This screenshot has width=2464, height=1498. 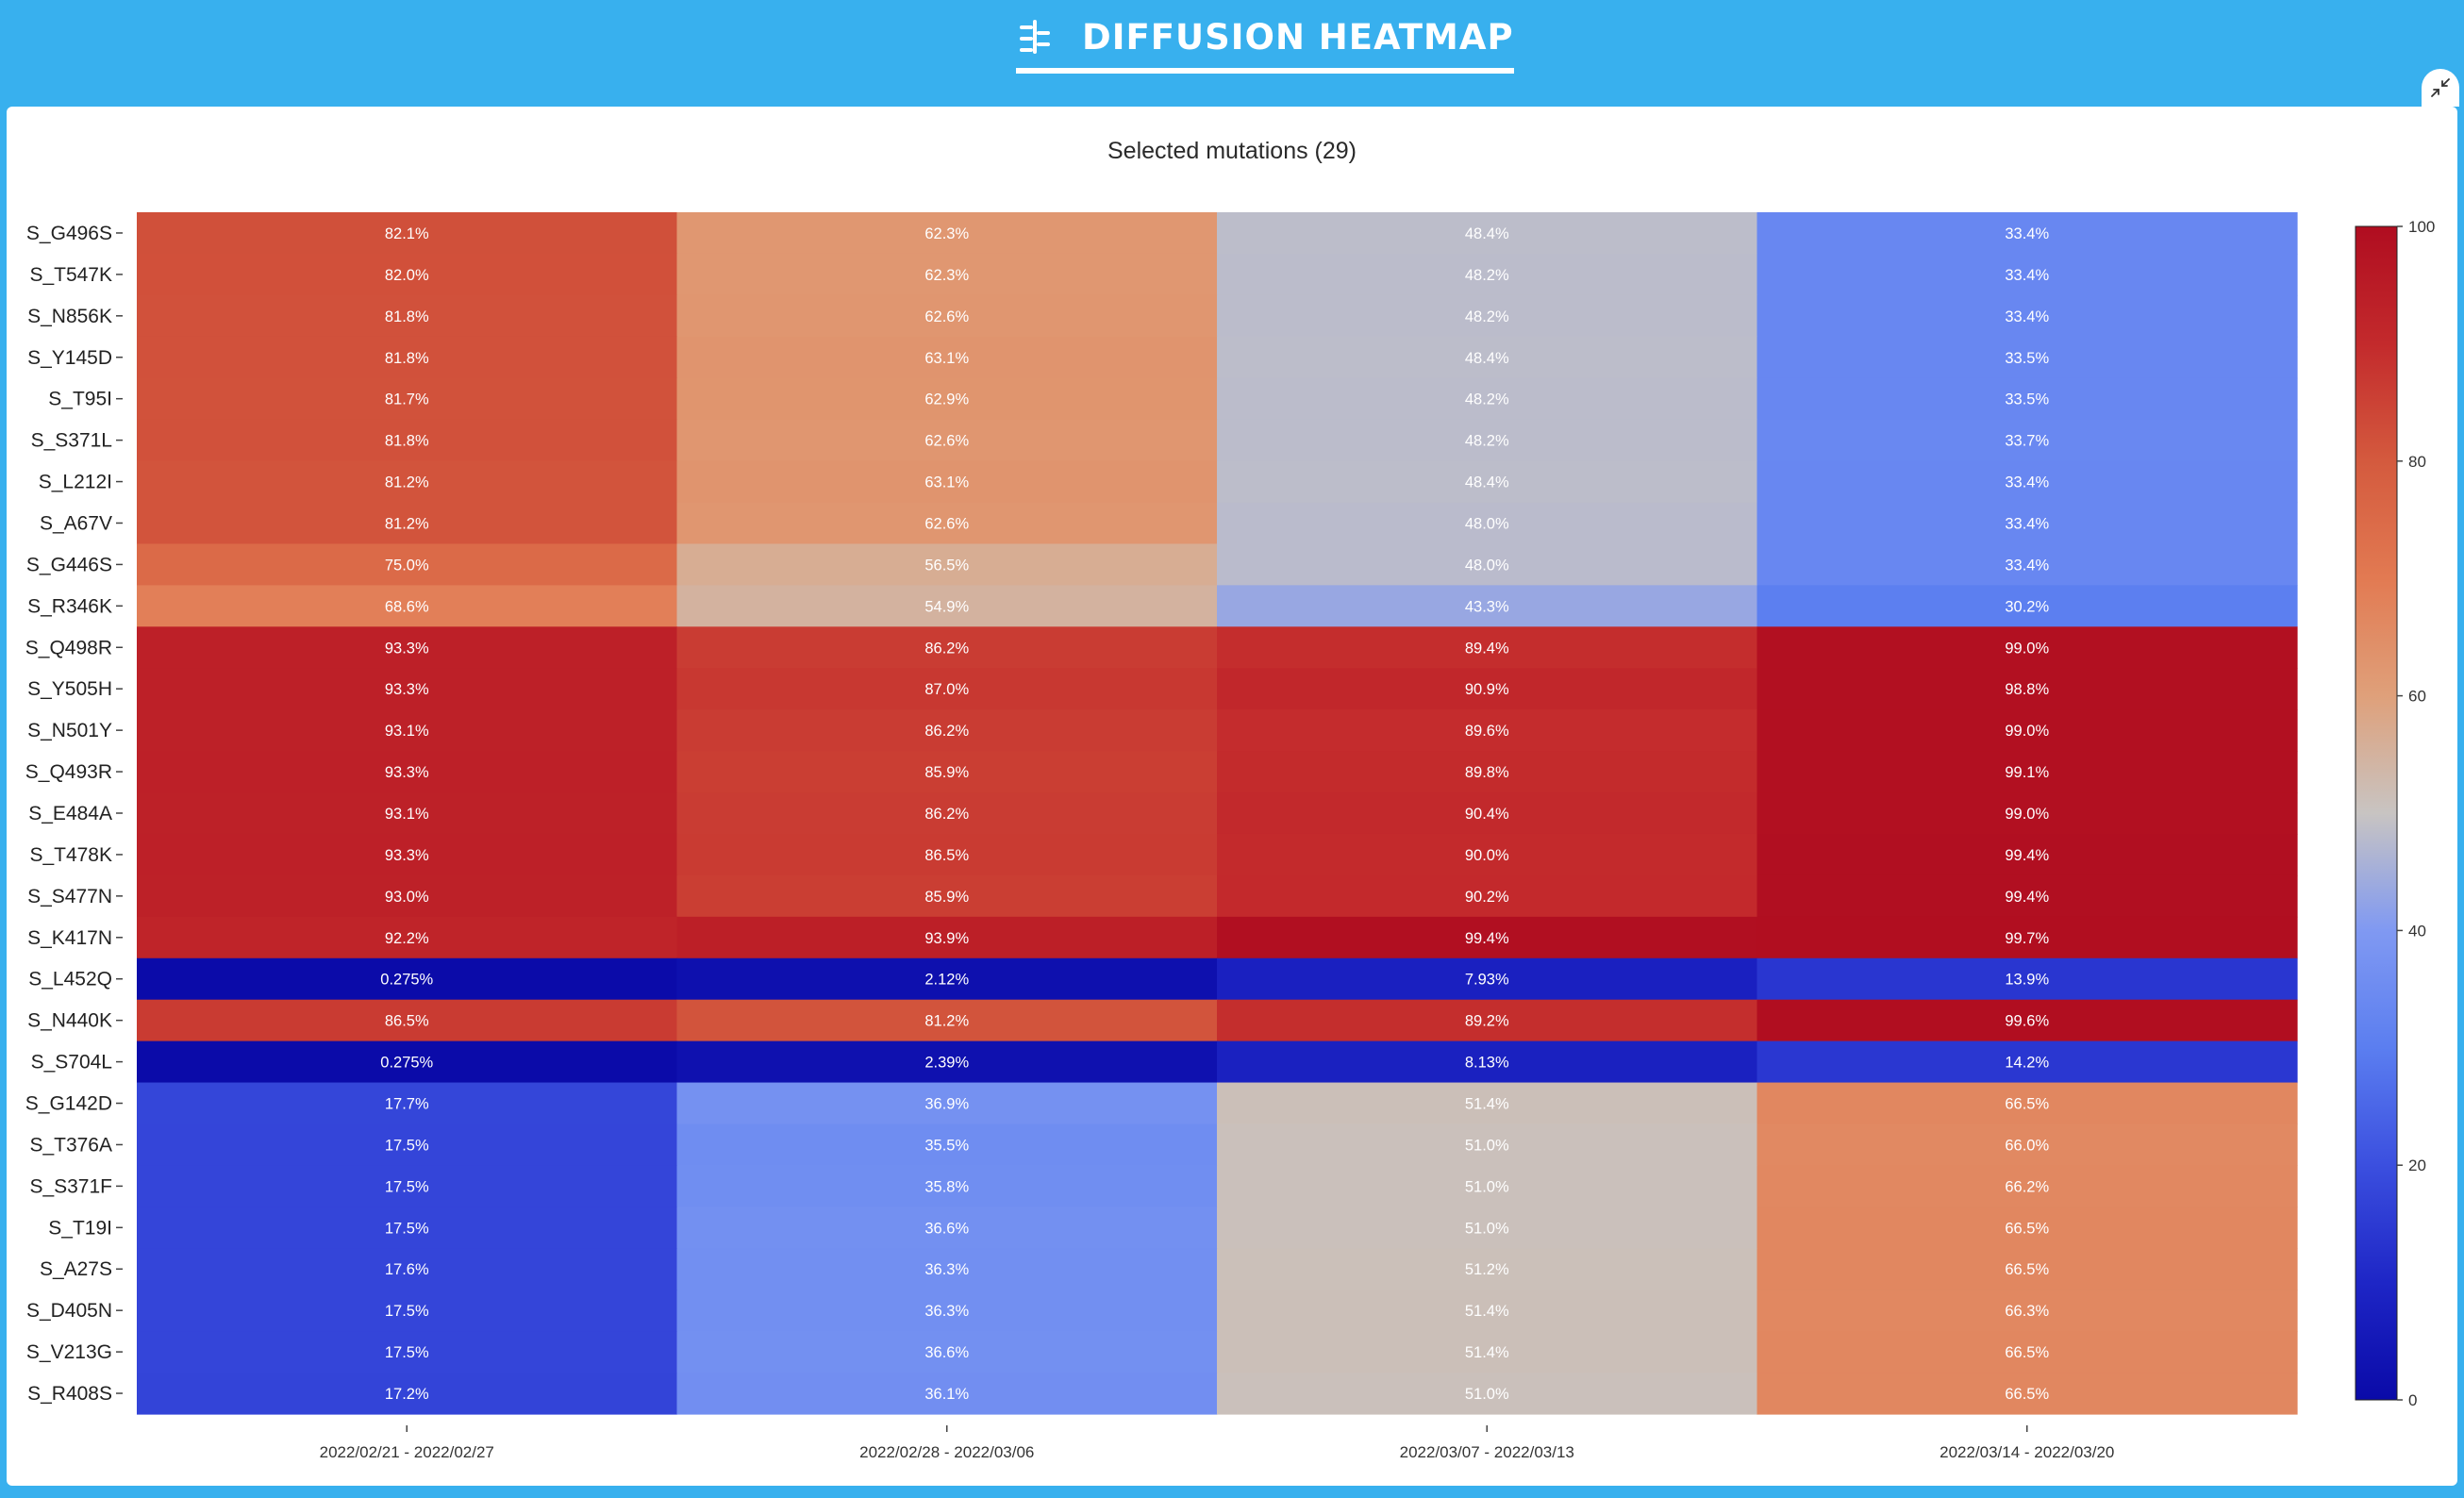 What do you see at coordinates (947, 1146) in the screenshot?
I see `cell-value-label: 35.5%` at bounding box center [947, 1146].